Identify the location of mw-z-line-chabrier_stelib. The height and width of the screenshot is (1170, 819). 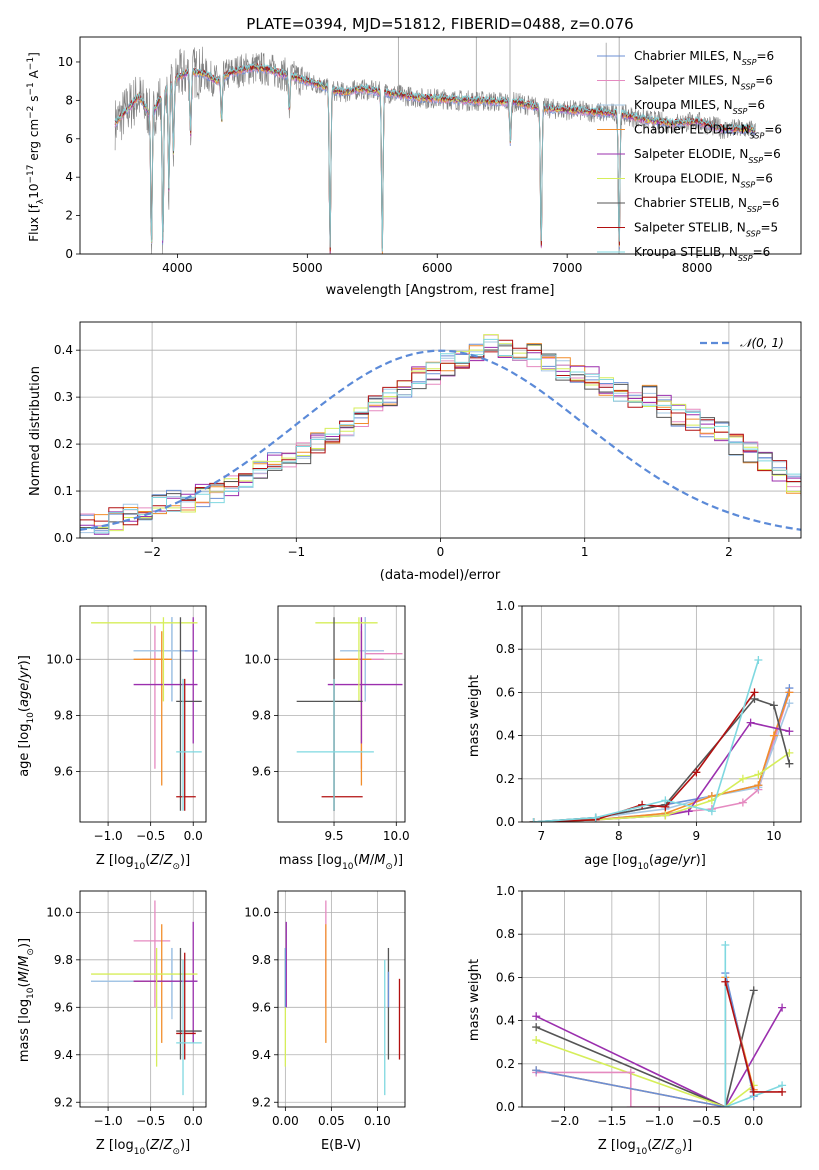
(645, 1048).